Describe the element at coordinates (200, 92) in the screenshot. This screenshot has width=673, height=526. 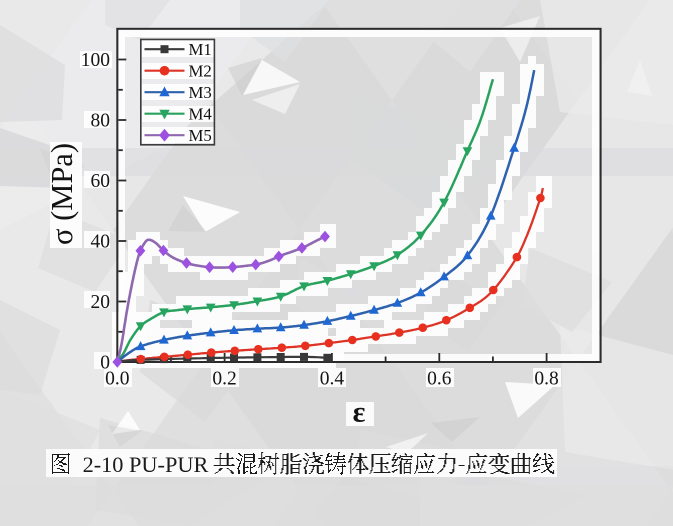
I see `svg-text: M3` at that location.